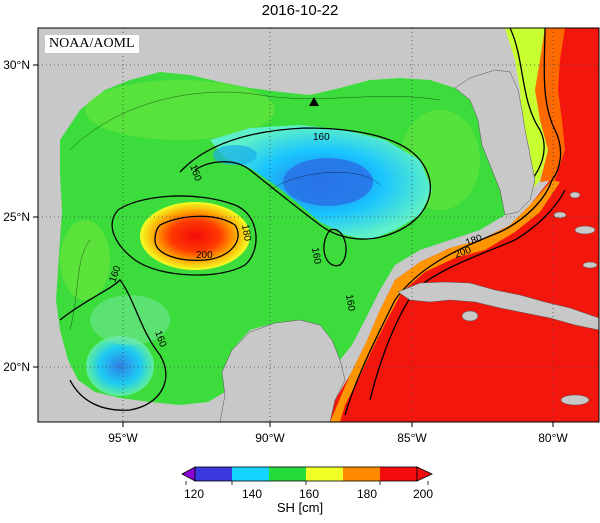  What do you see at coordinates (180, 110) in the screenshot?
I see `gulf-shade-north` at bounding box center [180, 110].